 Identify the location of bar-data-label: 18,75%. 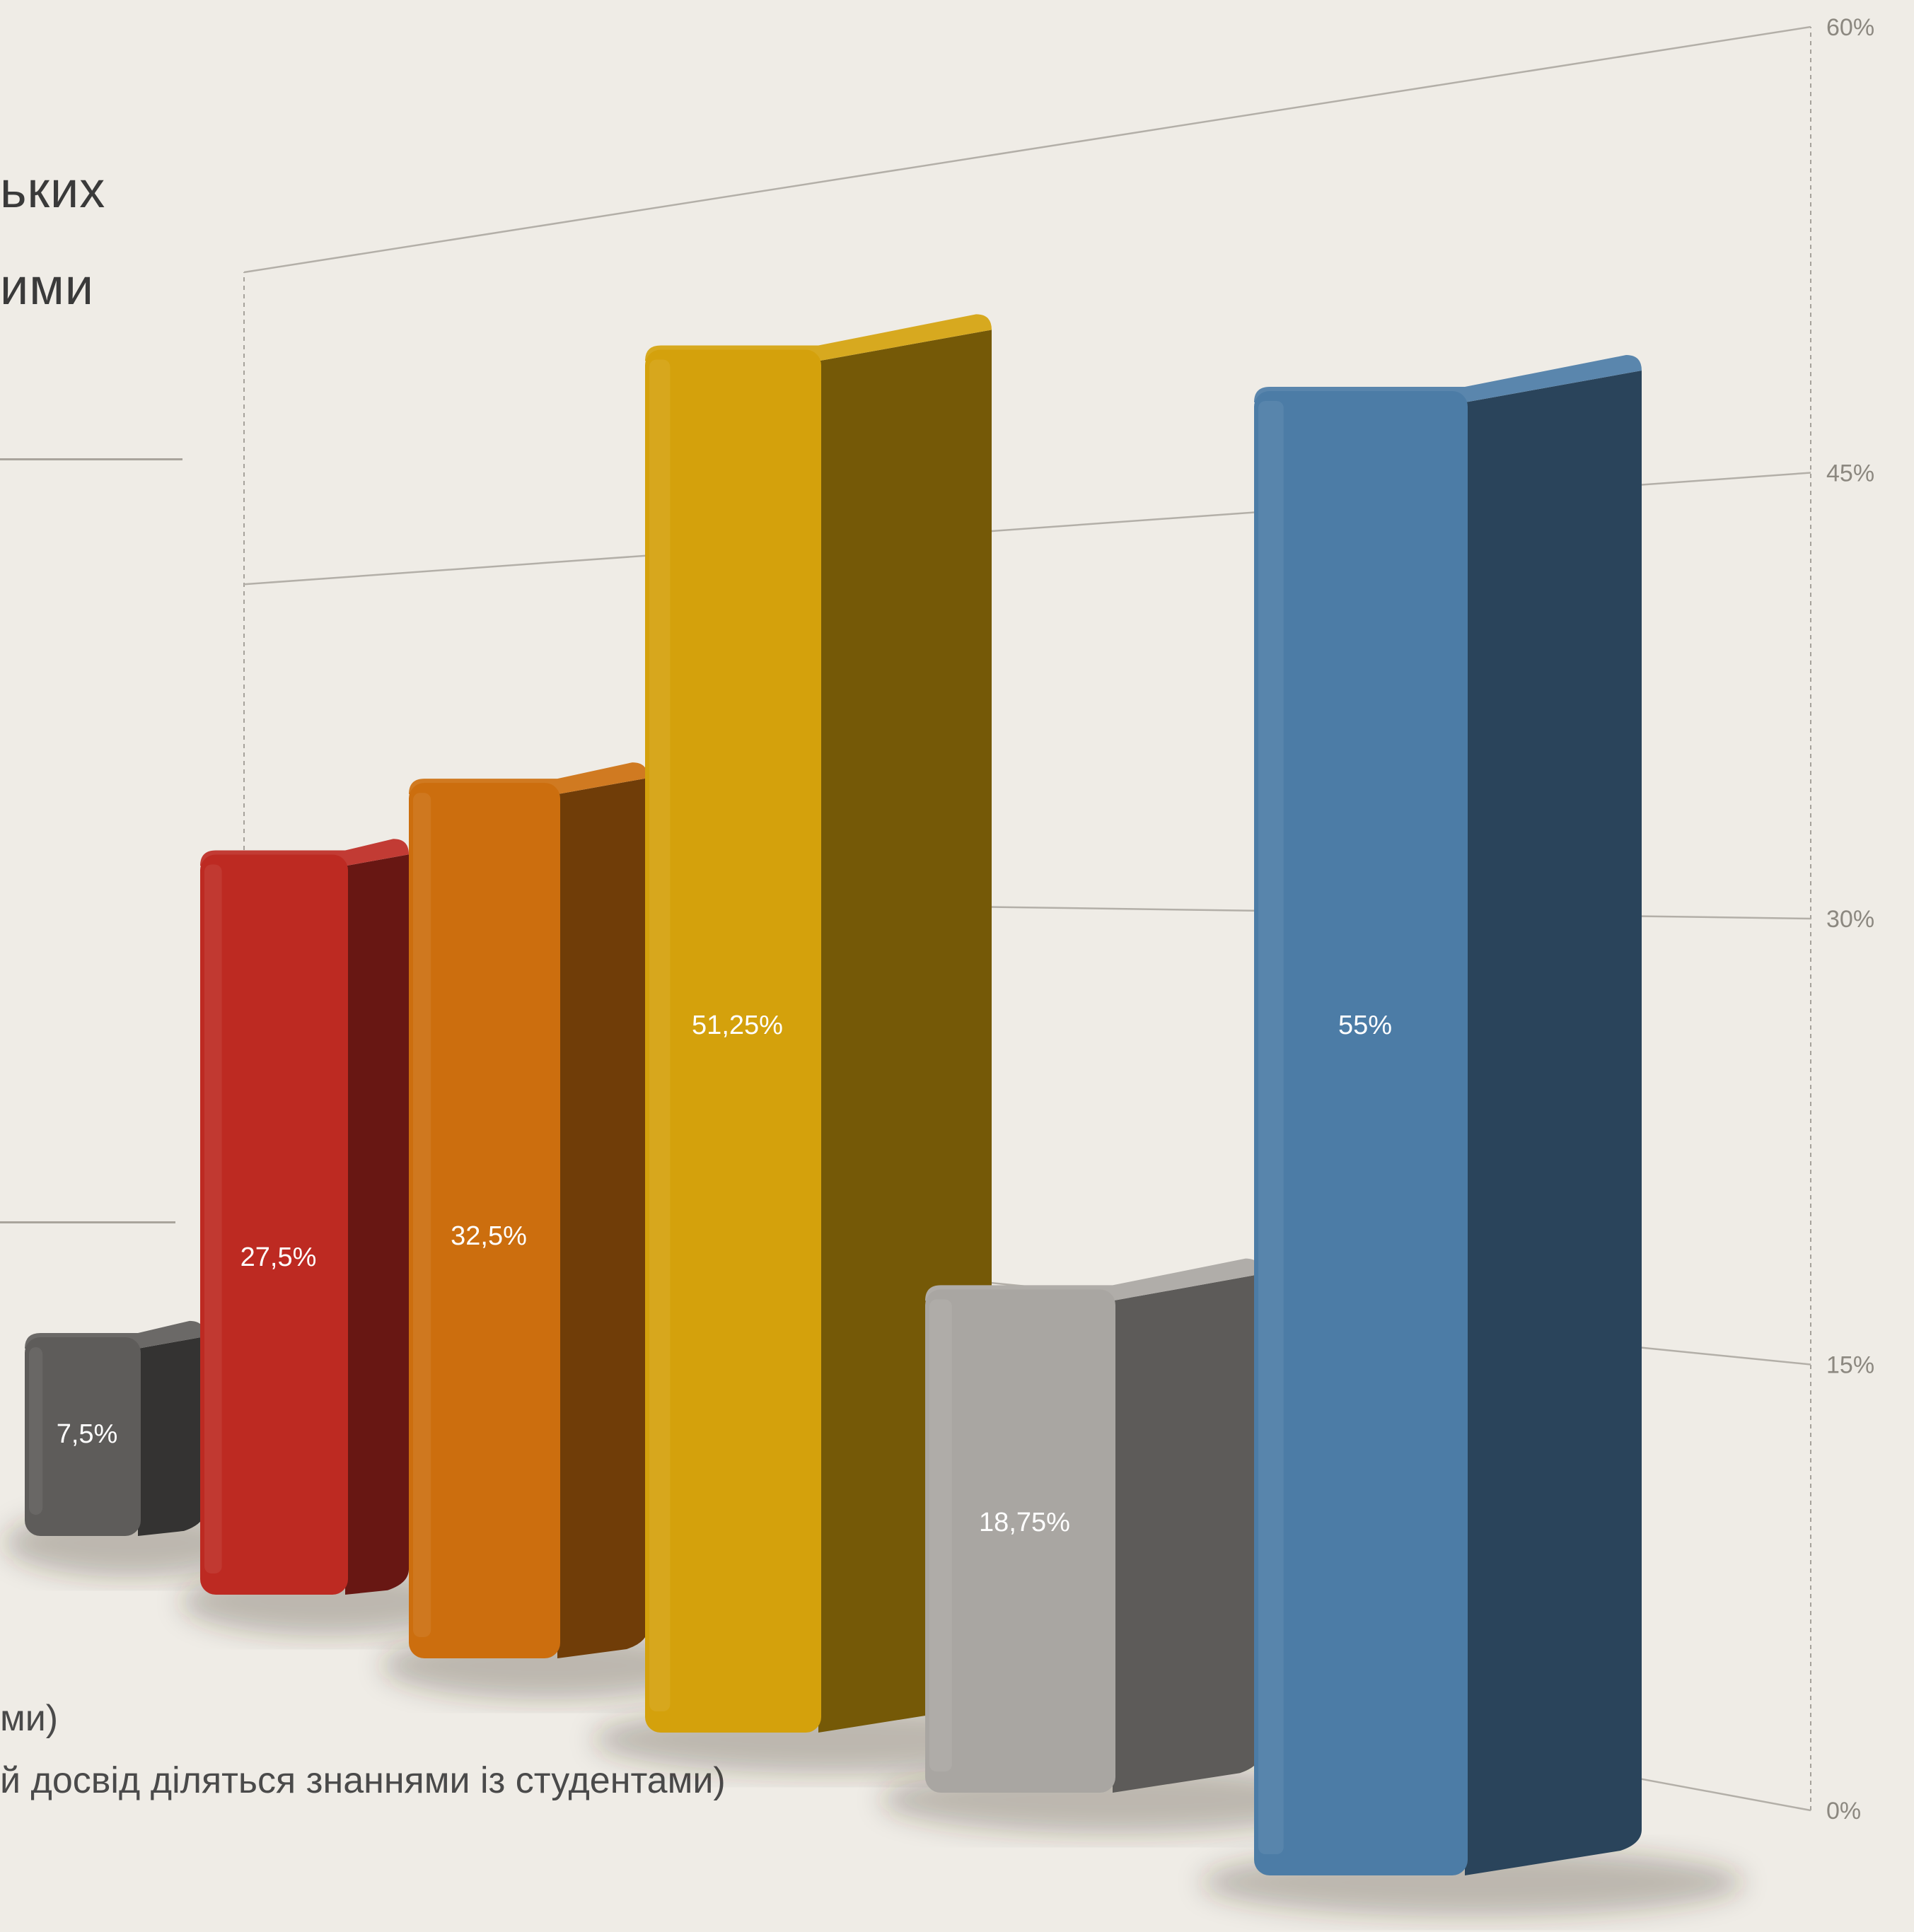
(1024, 1522).